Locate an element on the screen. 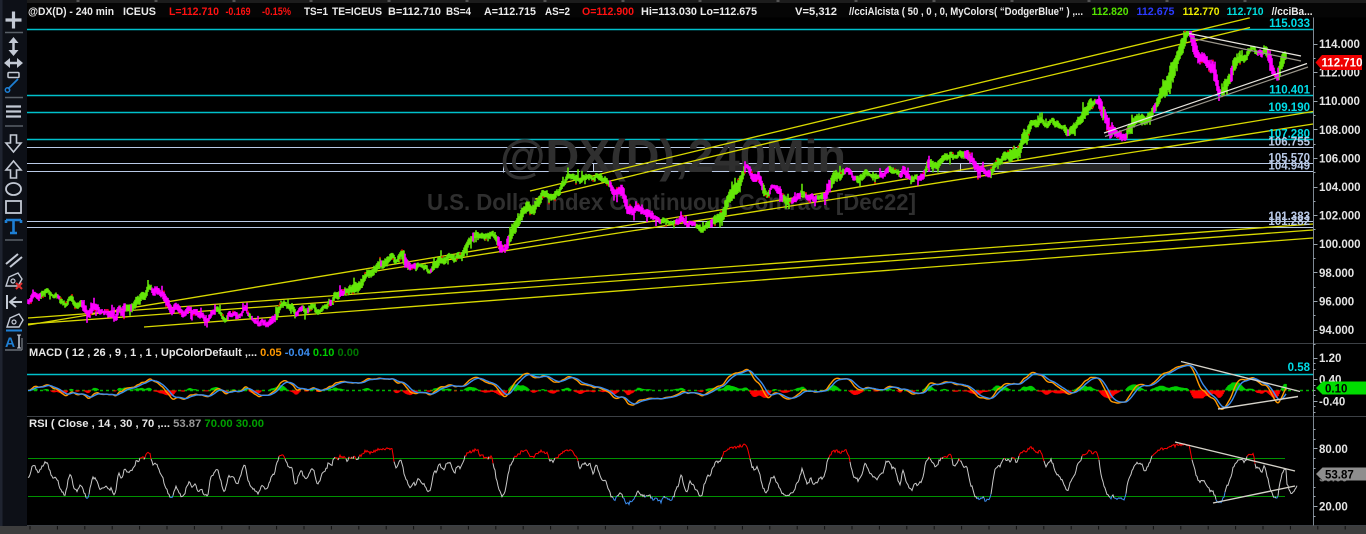  svg-text: 104.949 is located at coordinates (1289, 167).